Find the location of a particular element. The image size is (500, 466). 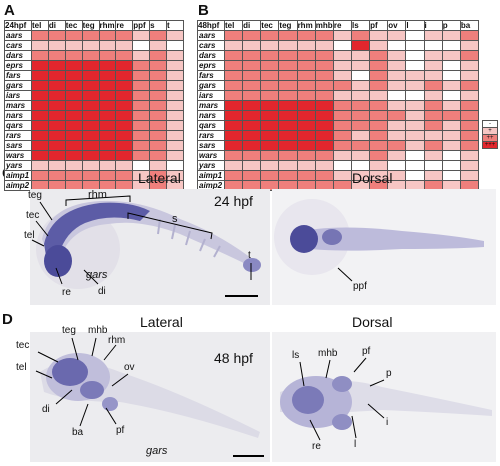

table-row: iars is located at coordinates (338, 95).